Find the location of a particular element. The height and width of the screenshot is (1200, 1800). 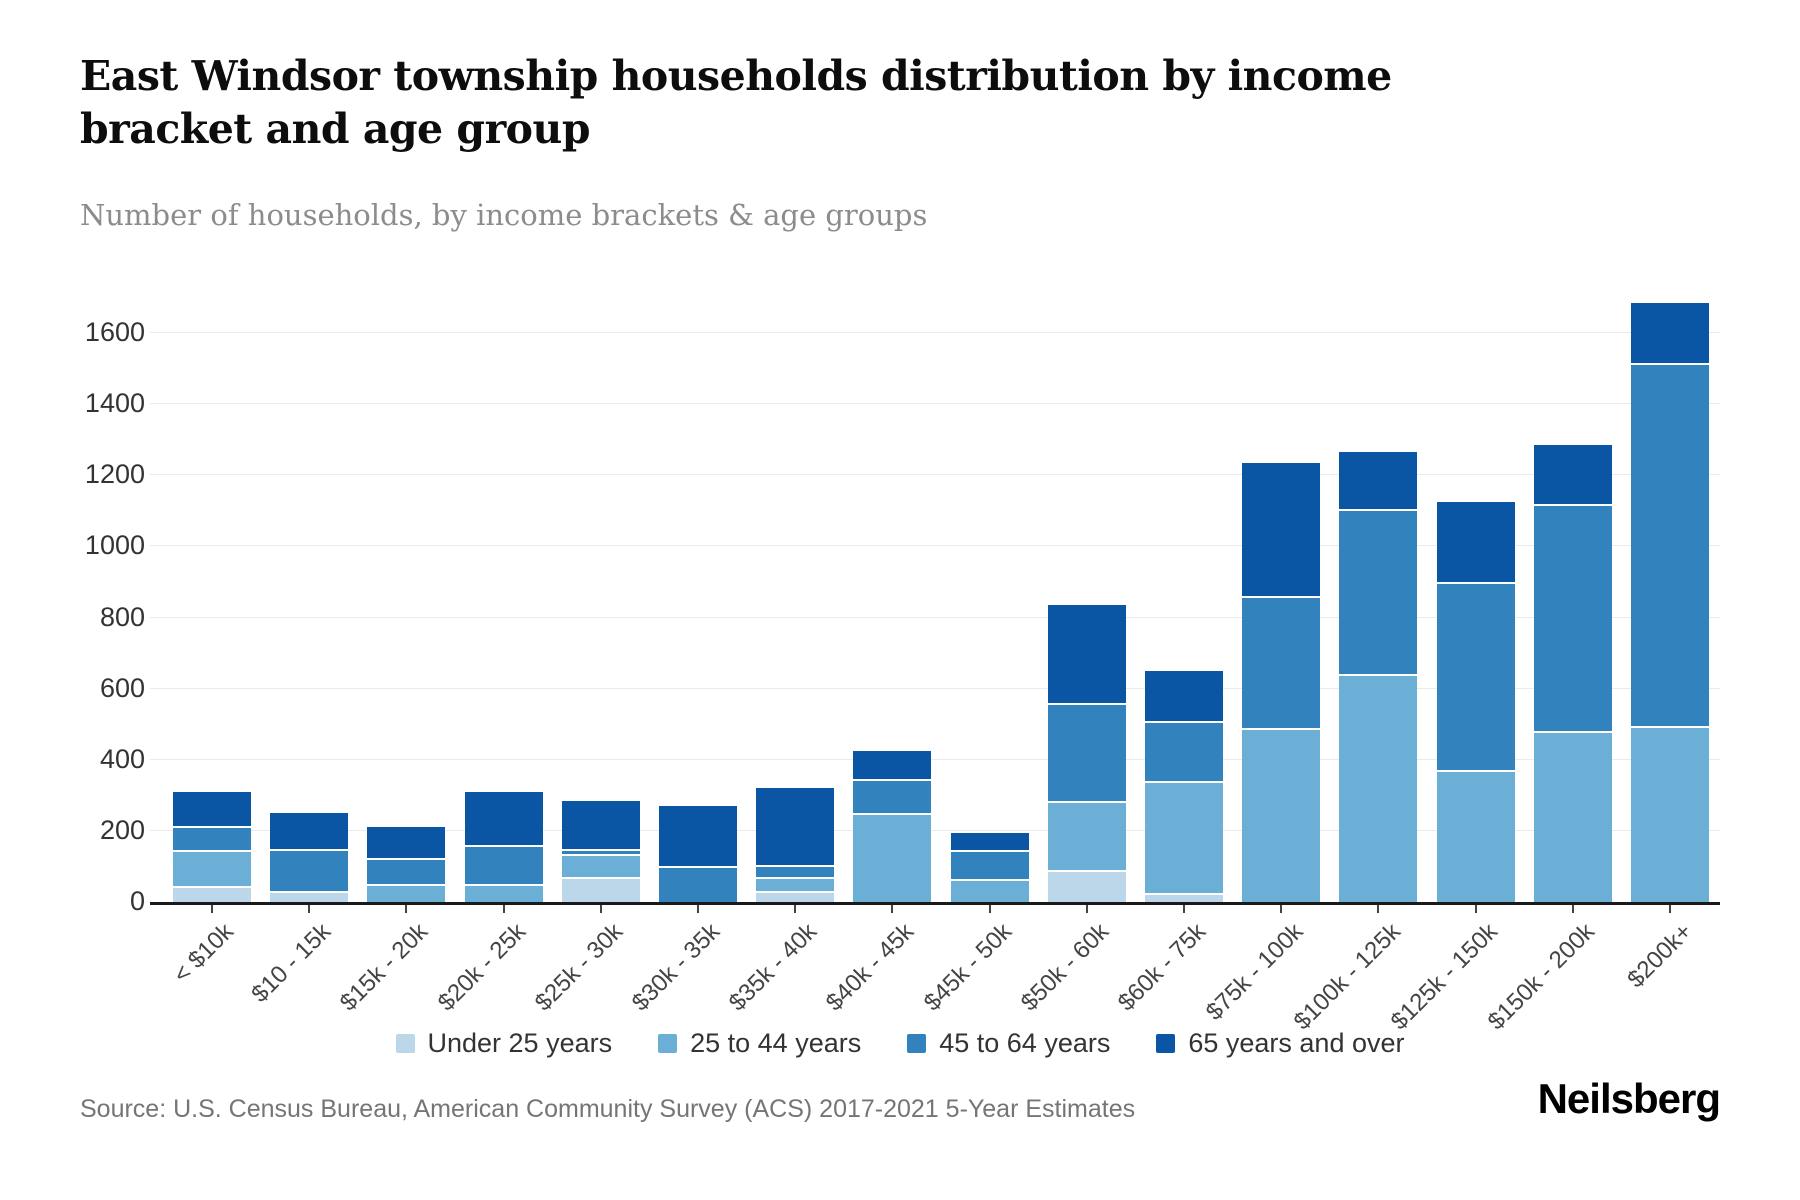

bar-10k is located at coordinates (212, 846).